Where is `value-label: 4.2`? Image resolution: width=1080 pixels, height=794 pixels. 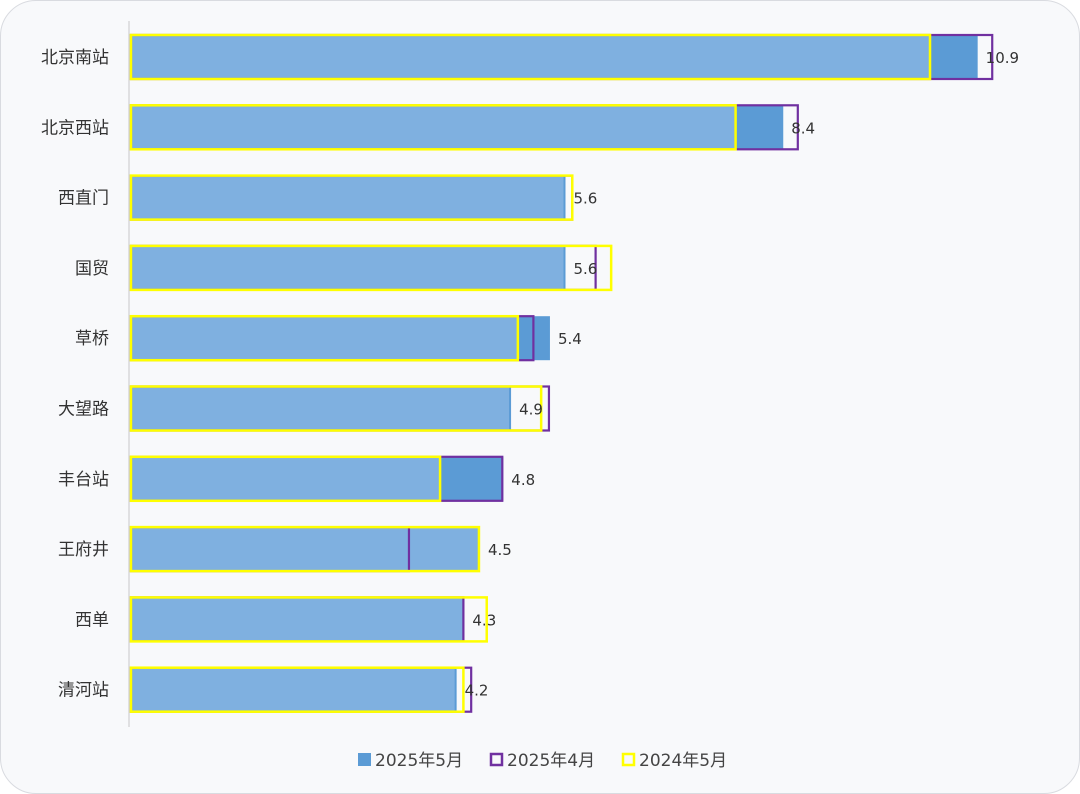
value-label: 4.2 is located at coordinates (477, 691).